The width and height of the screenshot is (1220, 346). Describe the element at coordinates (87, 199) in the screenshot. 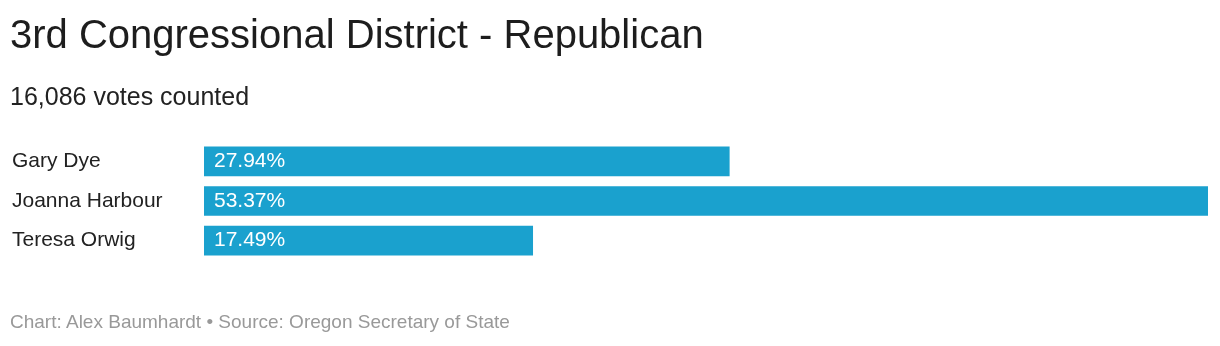

I see `y-tick-label: Joanna Harbour` at that location.